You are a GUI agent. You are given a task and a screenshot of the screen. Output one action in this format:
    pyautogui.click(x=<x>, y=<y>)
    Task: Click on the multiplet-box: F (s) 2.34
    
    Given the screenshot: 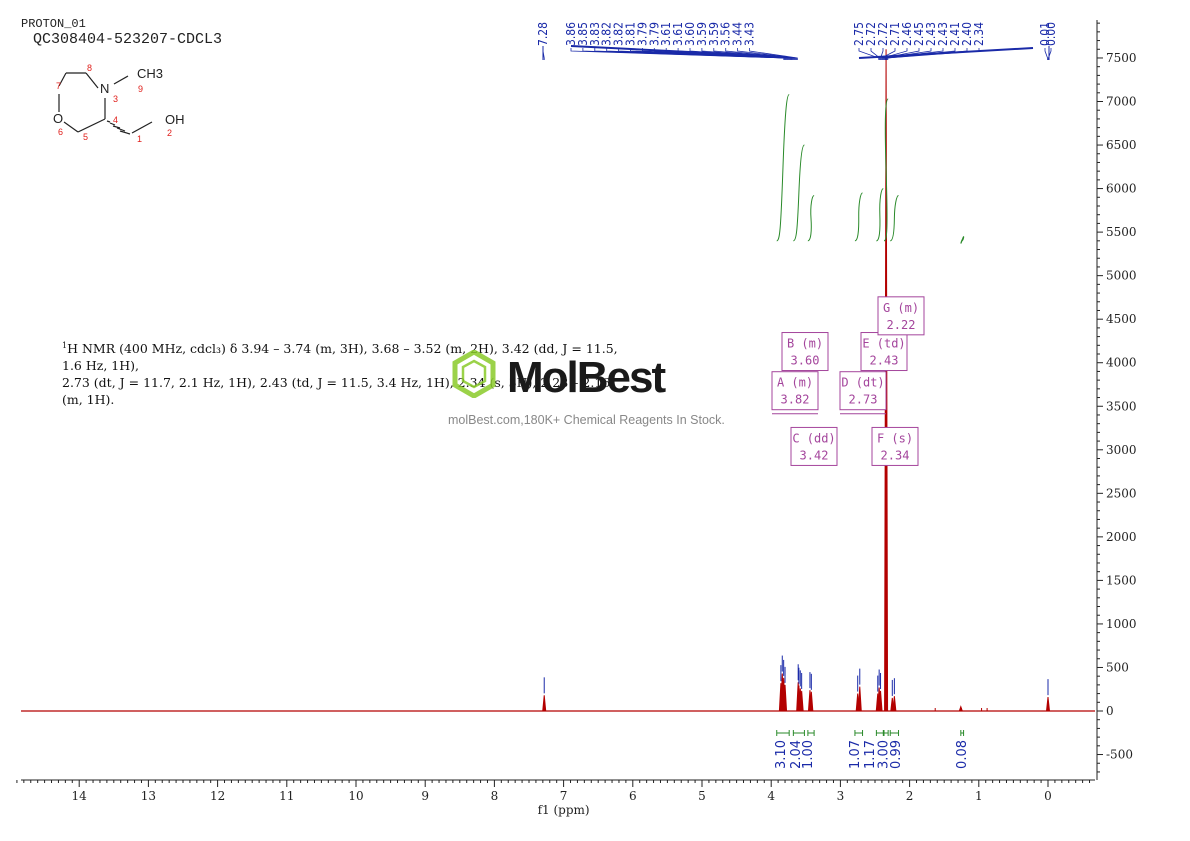 What is the action you would take?
    pyautogui.click(x=895, y=446)
    